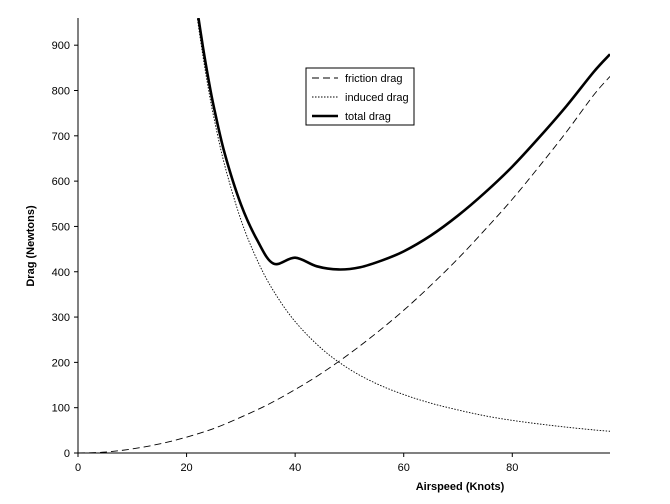  Describe the element at coordinates (61, 92) in the screenshot. I see `y-tick-label: 800` at that location.